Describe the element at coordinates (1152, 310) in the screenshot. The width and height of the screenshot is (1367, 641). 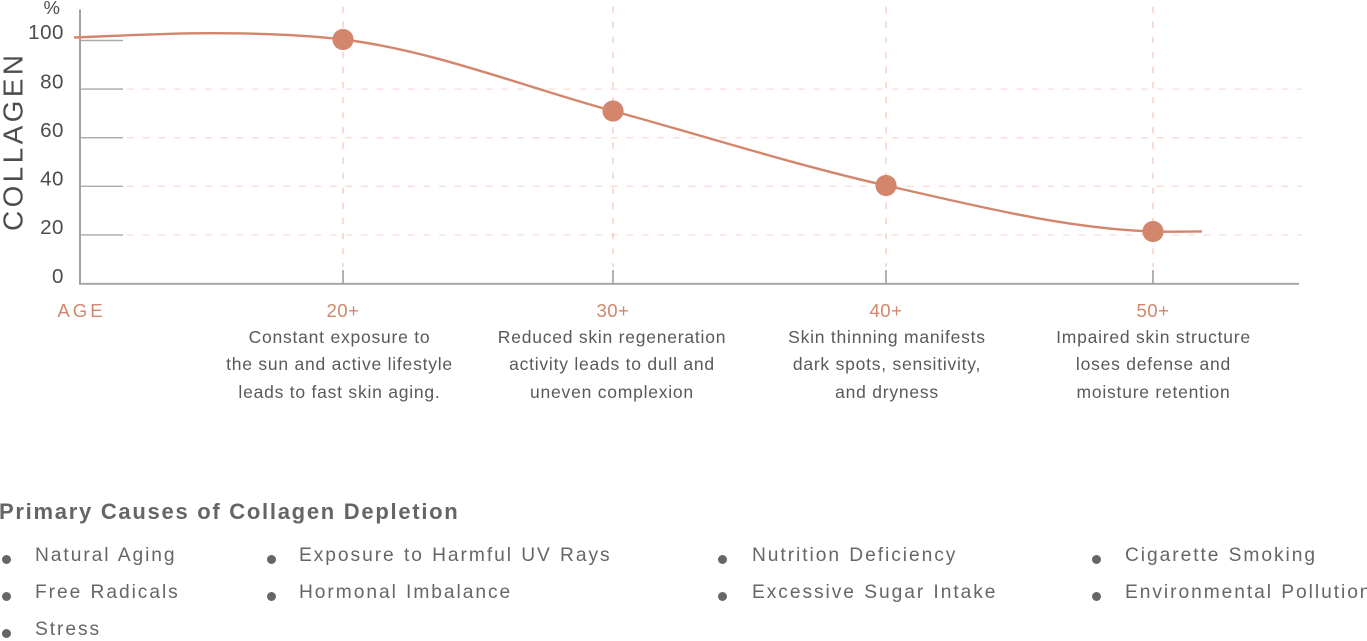
I see `svg-text: 50+` at that location.